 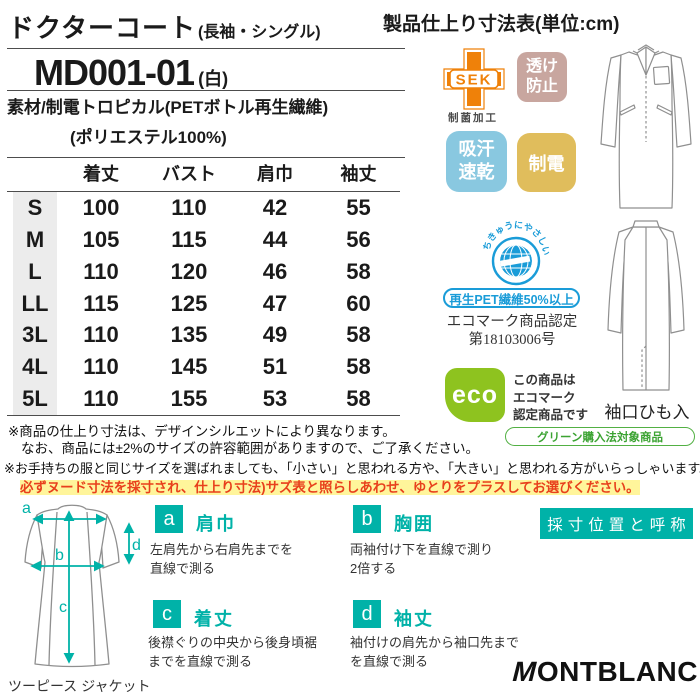 What do you see at coordinates (214, 619) in the screenshot?
I see `measure-name-c: 着丈` at bounding box center [214, 619].